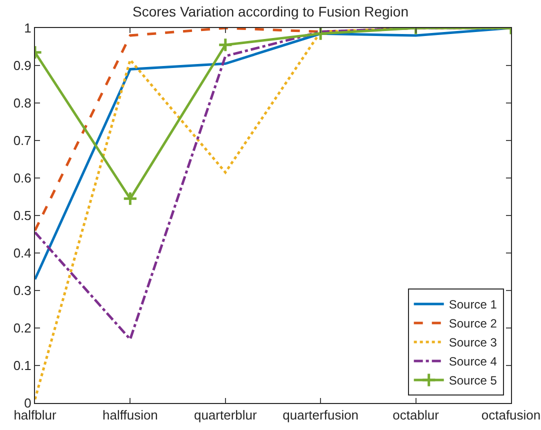 The image size is (541, 430). Describe the element at coordinates (270, 11) in the screenshot. I see `chart-title: Scores Variation according to Fusion Region` at that location.